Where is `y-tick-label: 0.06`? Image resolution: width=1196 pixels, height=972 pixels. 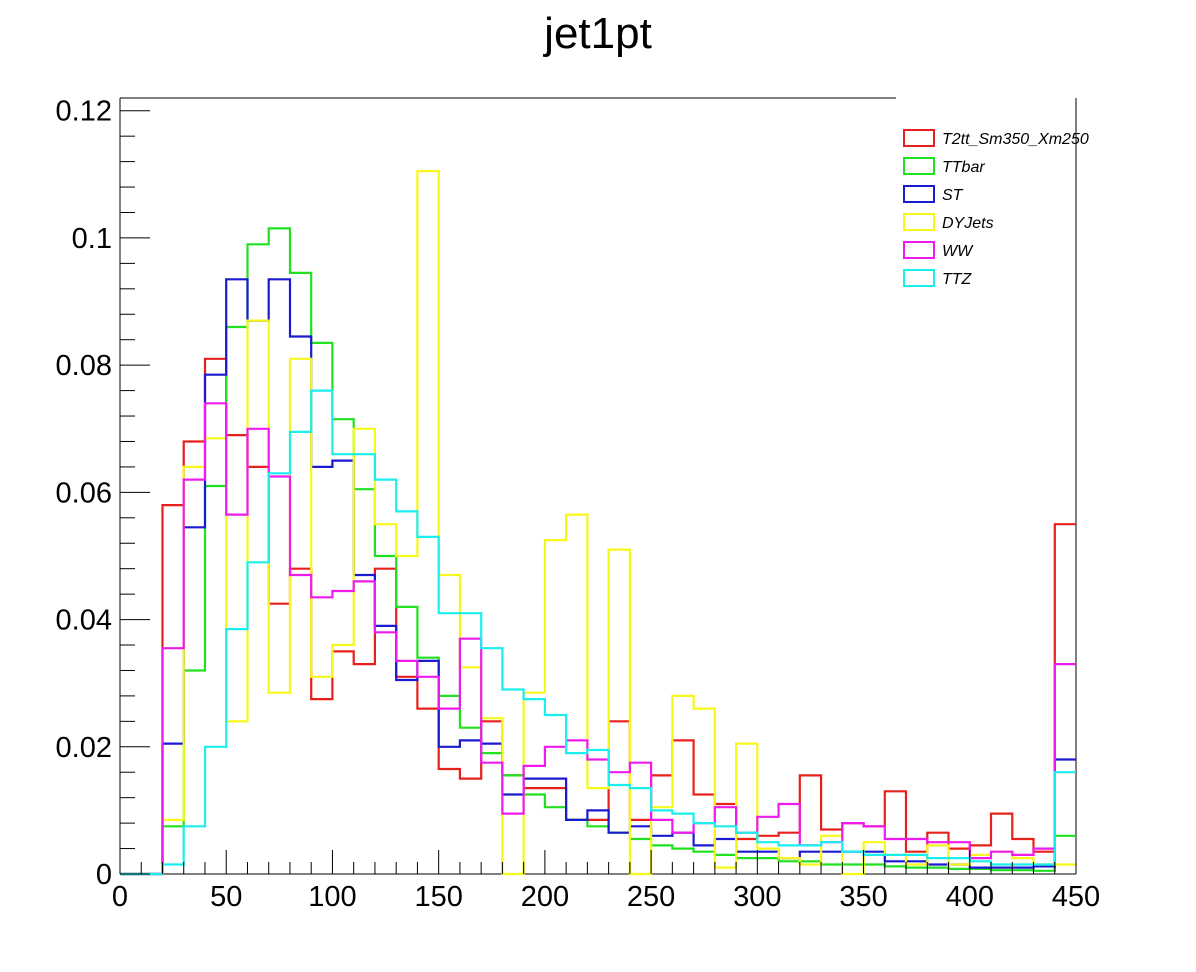 y-tick-label: 0.06 is located at coordinates (84, 493).